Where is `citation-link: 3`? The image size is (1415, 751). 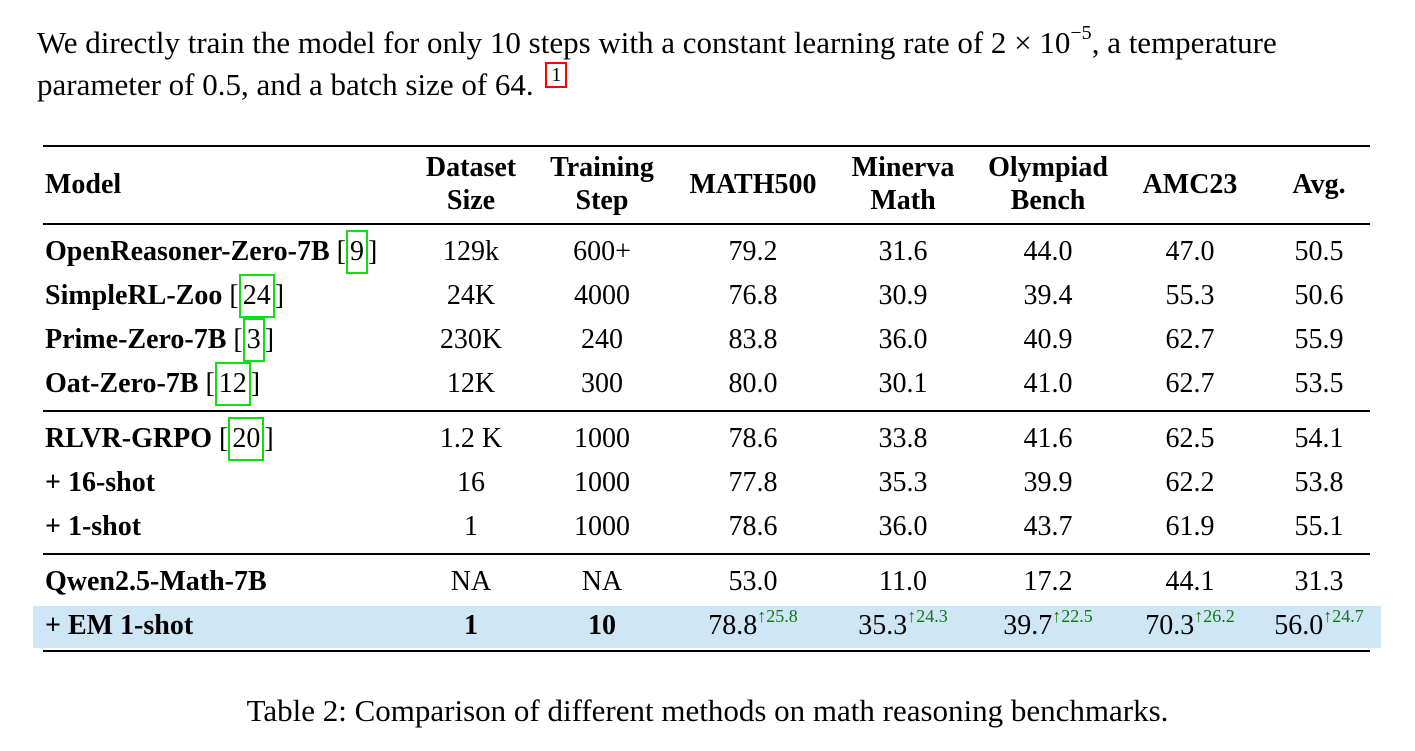
citation-link: 3 is located at coordinates (253, 340).